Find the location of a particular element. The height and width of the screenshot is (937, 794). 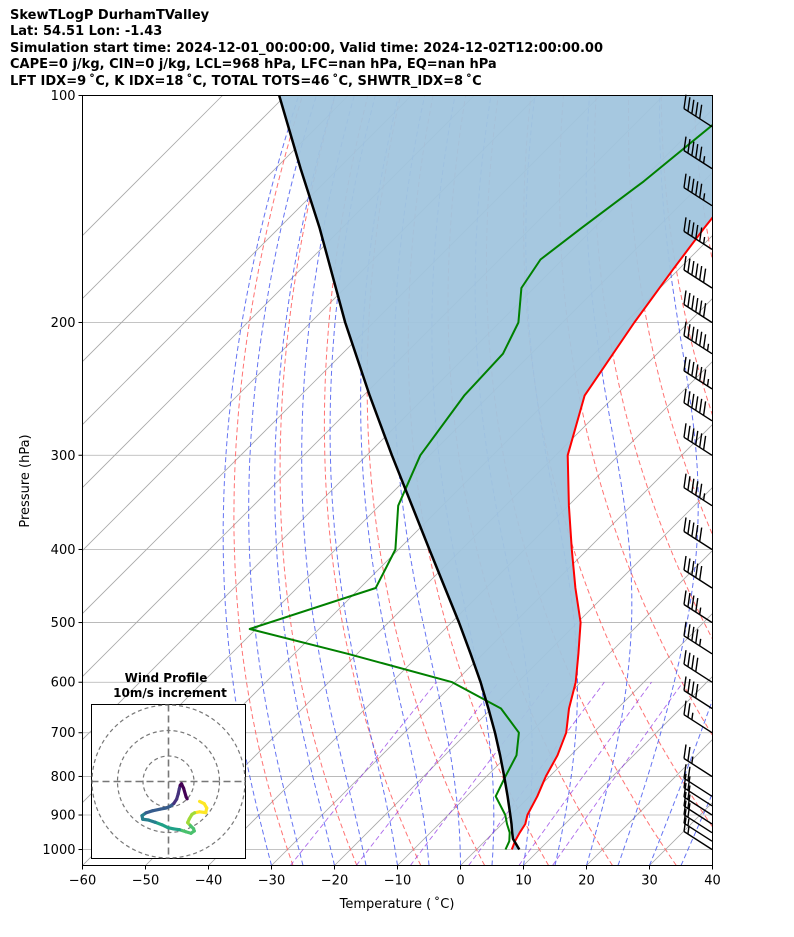

x-axis: −60 −50 −40 −30 −20 −10 0 10 20 30 40 is located at coordinates (395, 877).